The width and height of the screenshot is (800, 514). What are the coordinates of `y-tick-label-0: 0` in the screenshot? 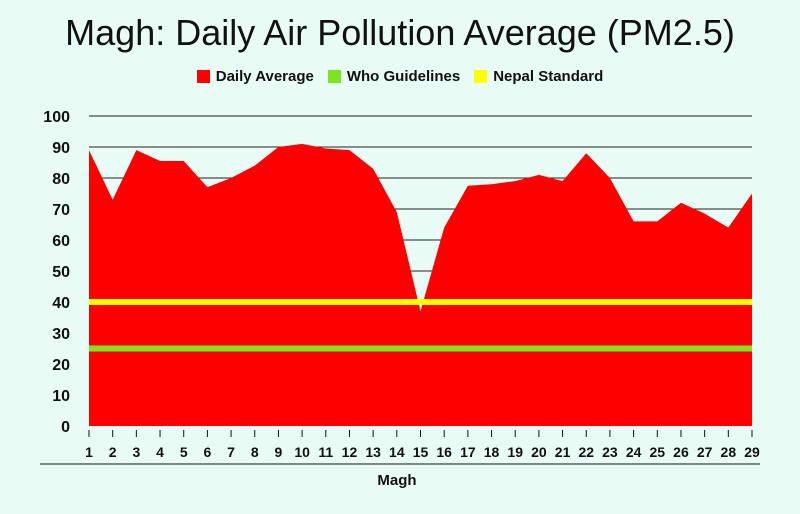 It's located at (65, 427).